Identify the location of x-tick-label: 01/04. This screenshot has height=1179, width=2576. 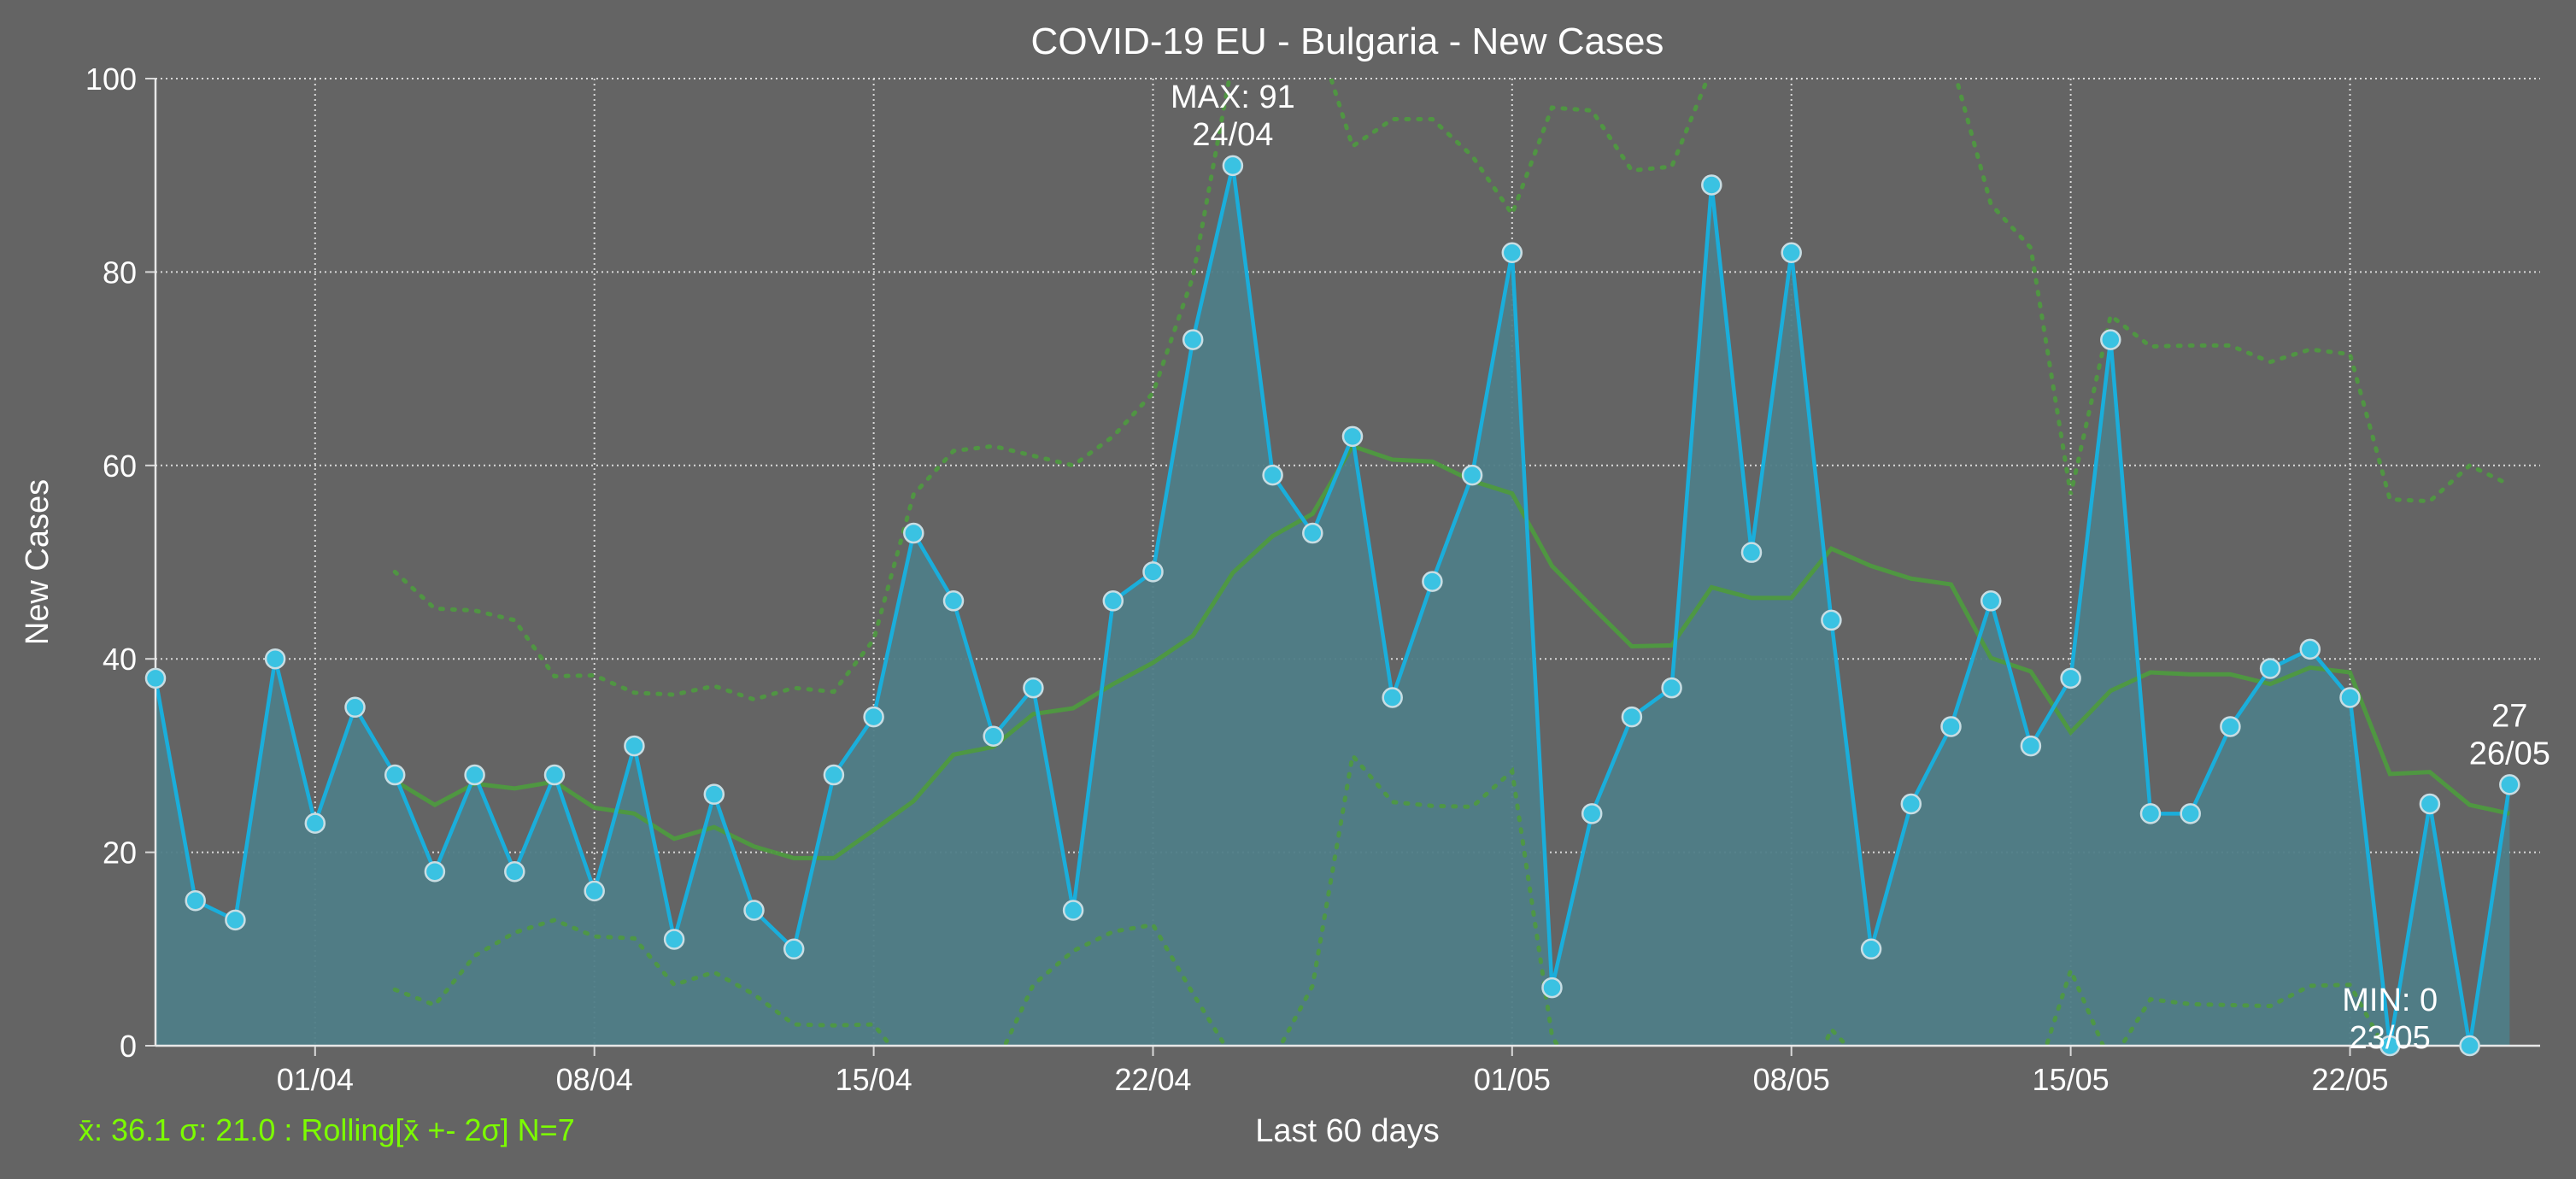
(315, 1079).